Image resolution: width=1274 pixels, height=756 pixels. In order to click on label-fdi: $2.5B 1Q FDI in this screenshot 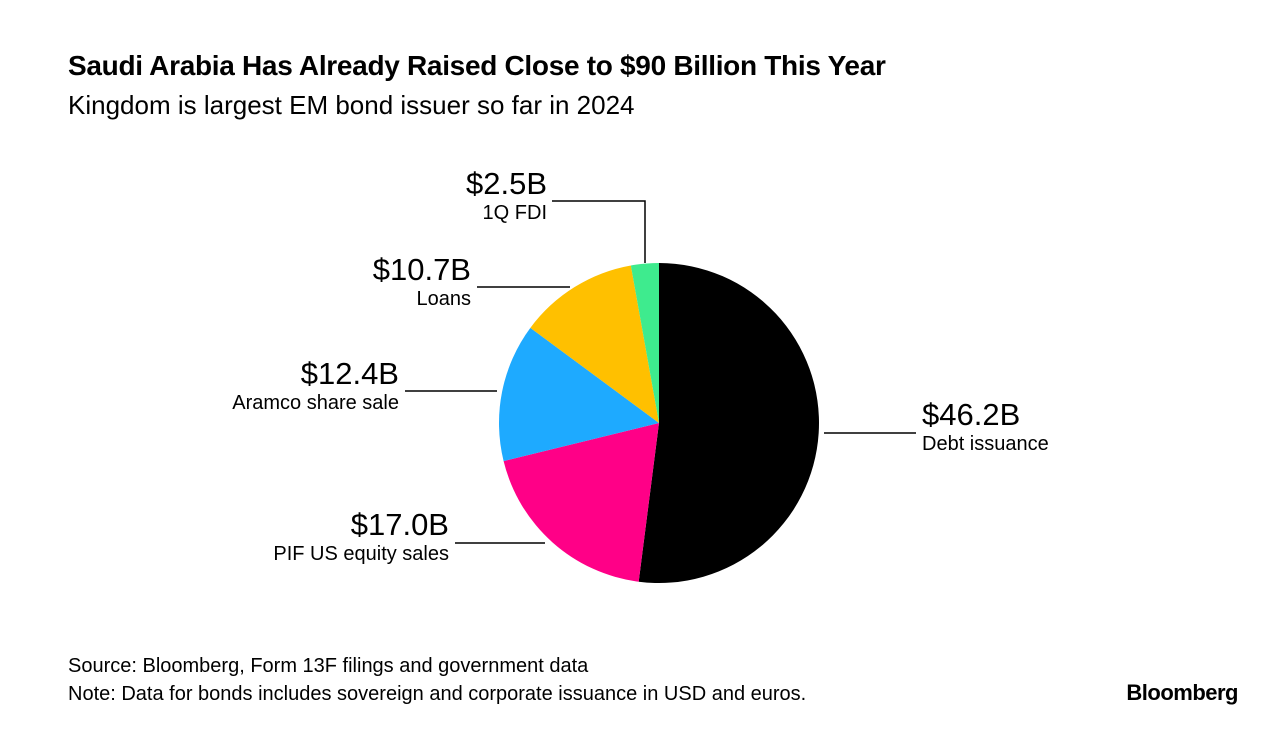, I will do `click(506, 196)`.